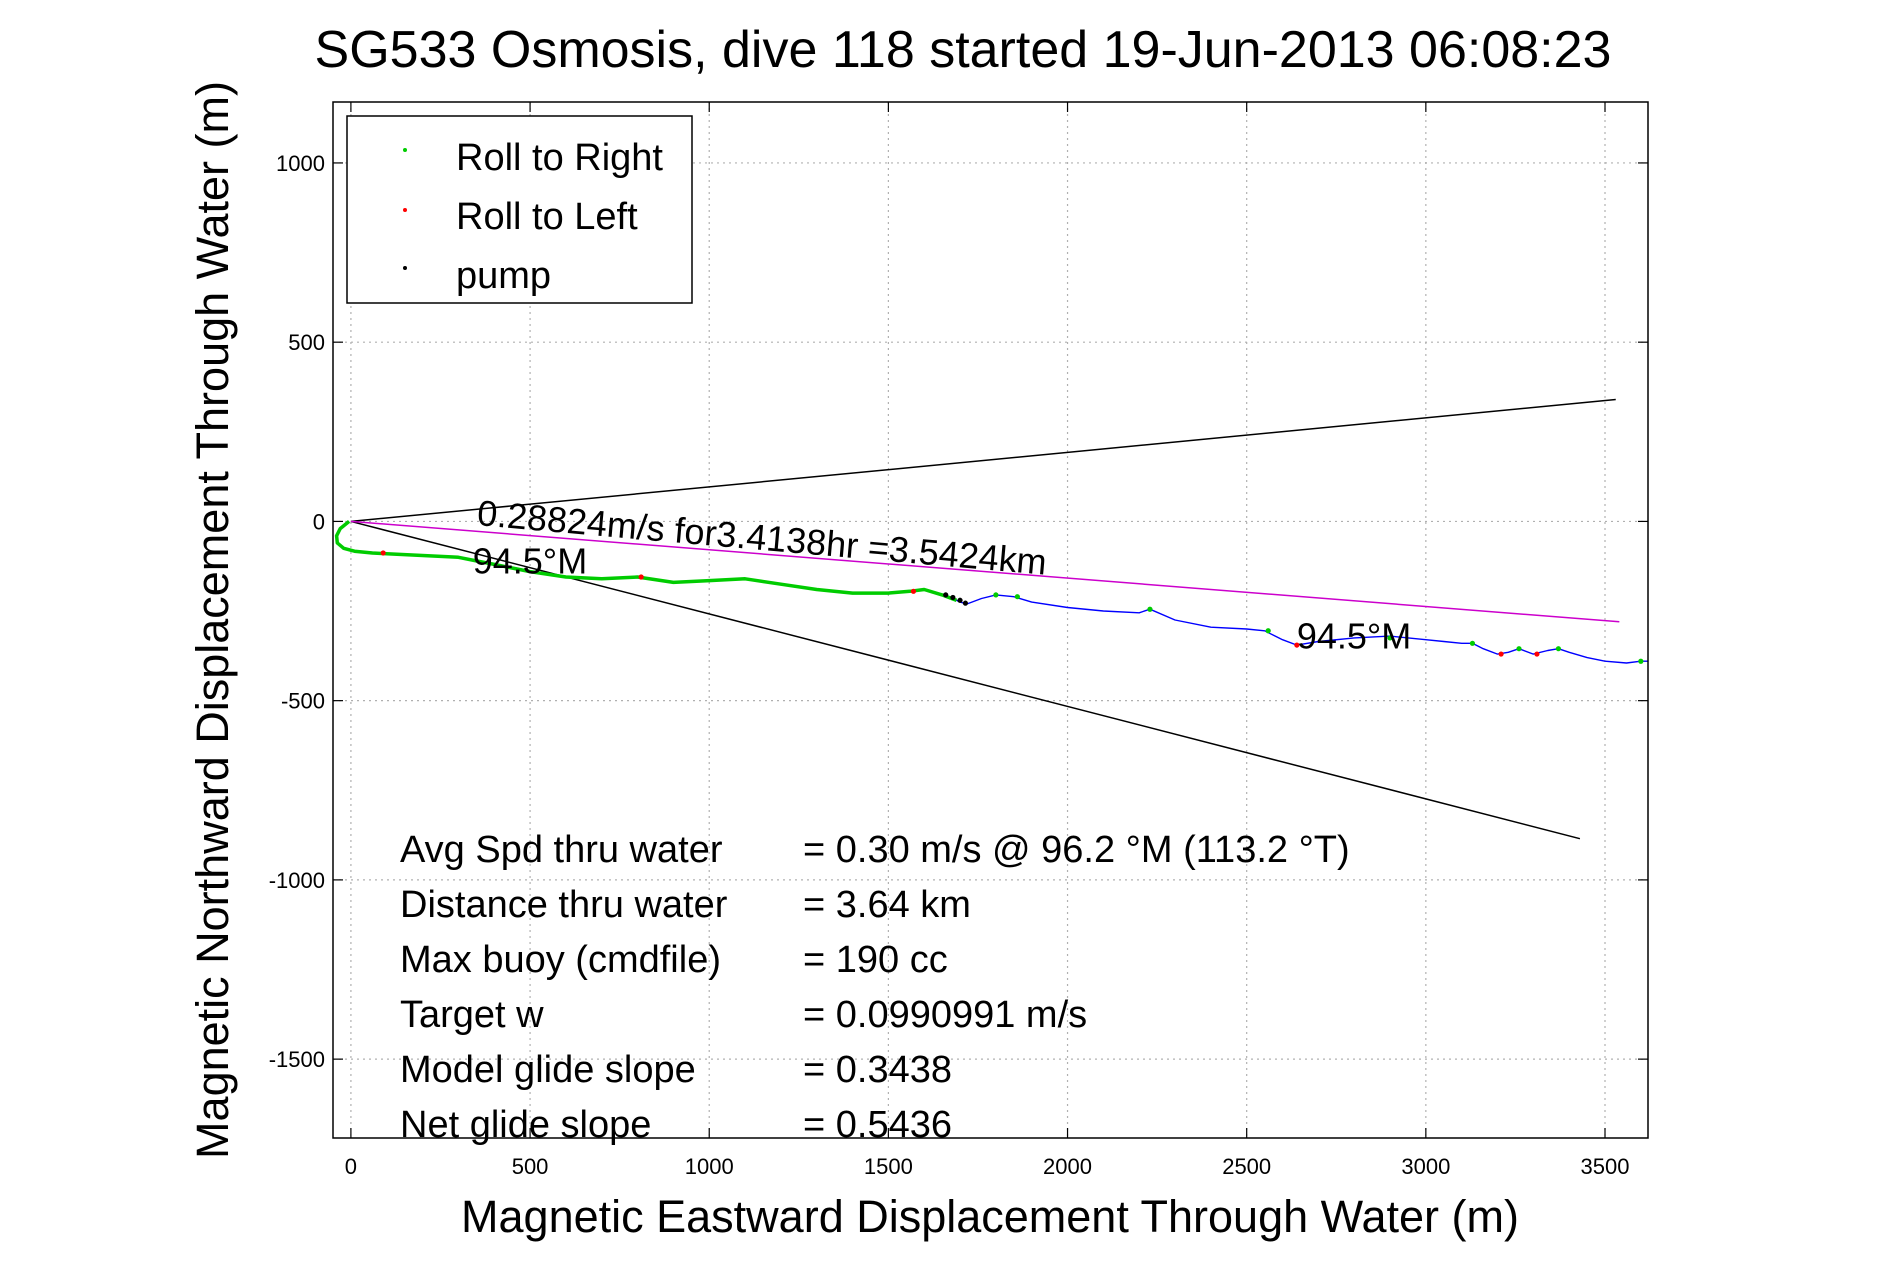 The image size is (1891, 1262). Describe the element at coordinates (306, 342) in the screenshot. I see `y-tick-label: 500` at that location.